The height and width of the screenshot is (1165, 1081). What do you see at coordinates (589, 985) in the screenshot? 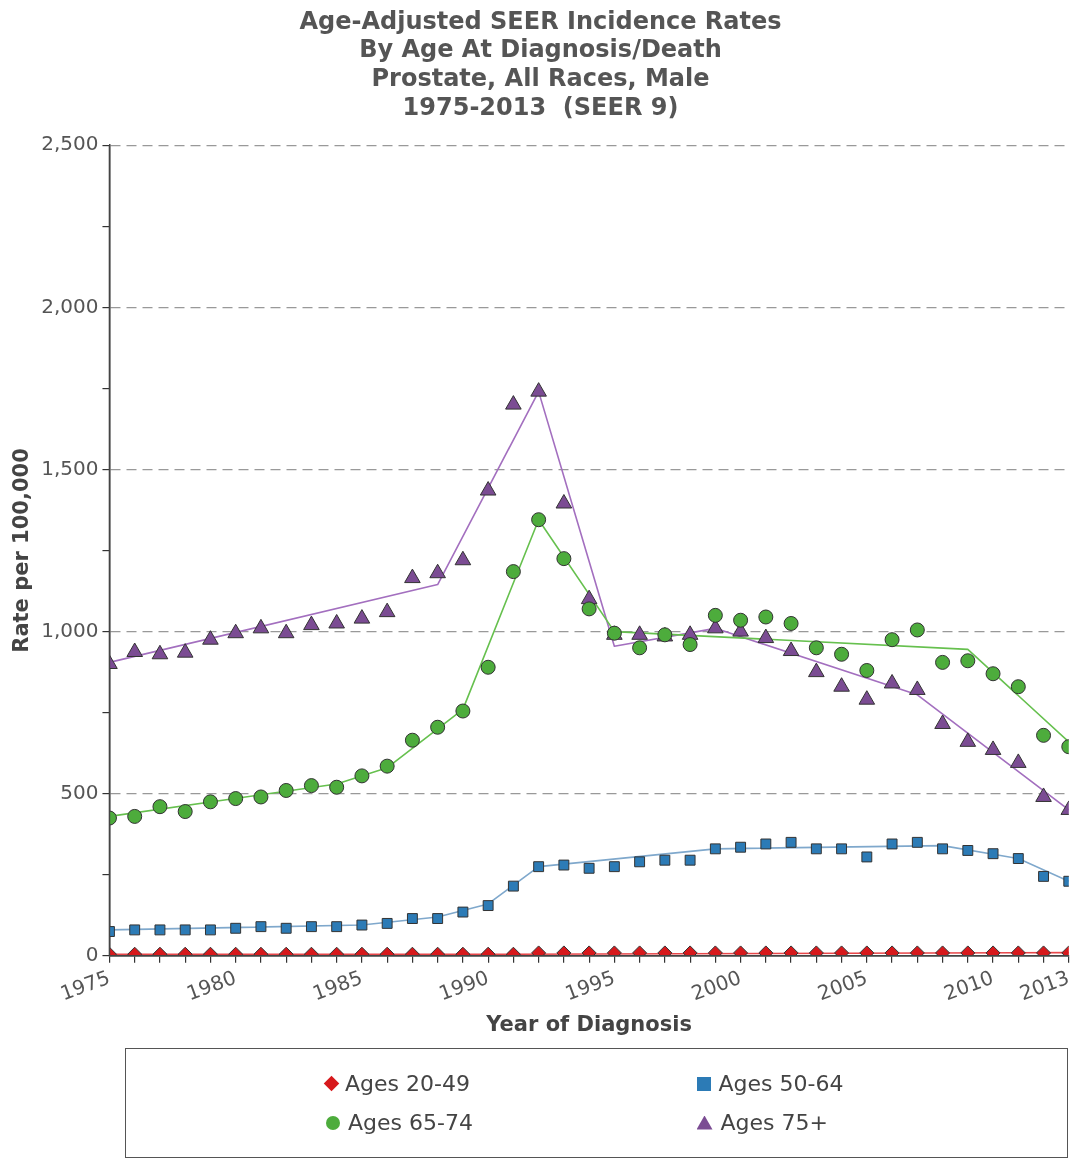
I see `x-tick-label: 1995` at bounding box center [589, 985].